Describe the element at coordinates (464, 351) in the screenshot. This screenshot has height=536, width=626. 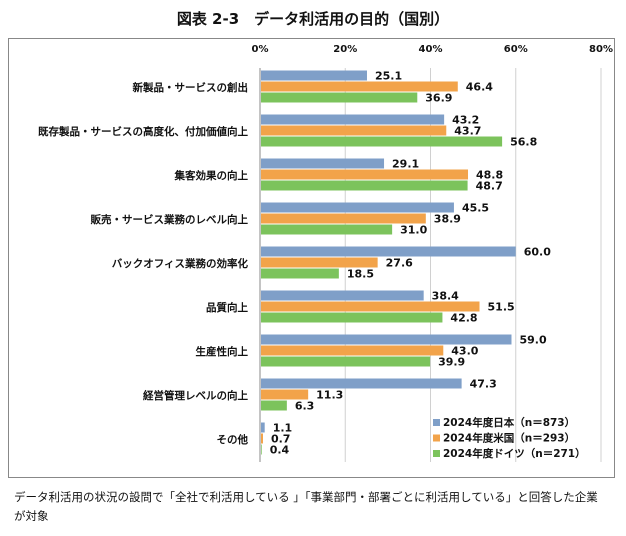
I see `data-label: 43.0` at that location.